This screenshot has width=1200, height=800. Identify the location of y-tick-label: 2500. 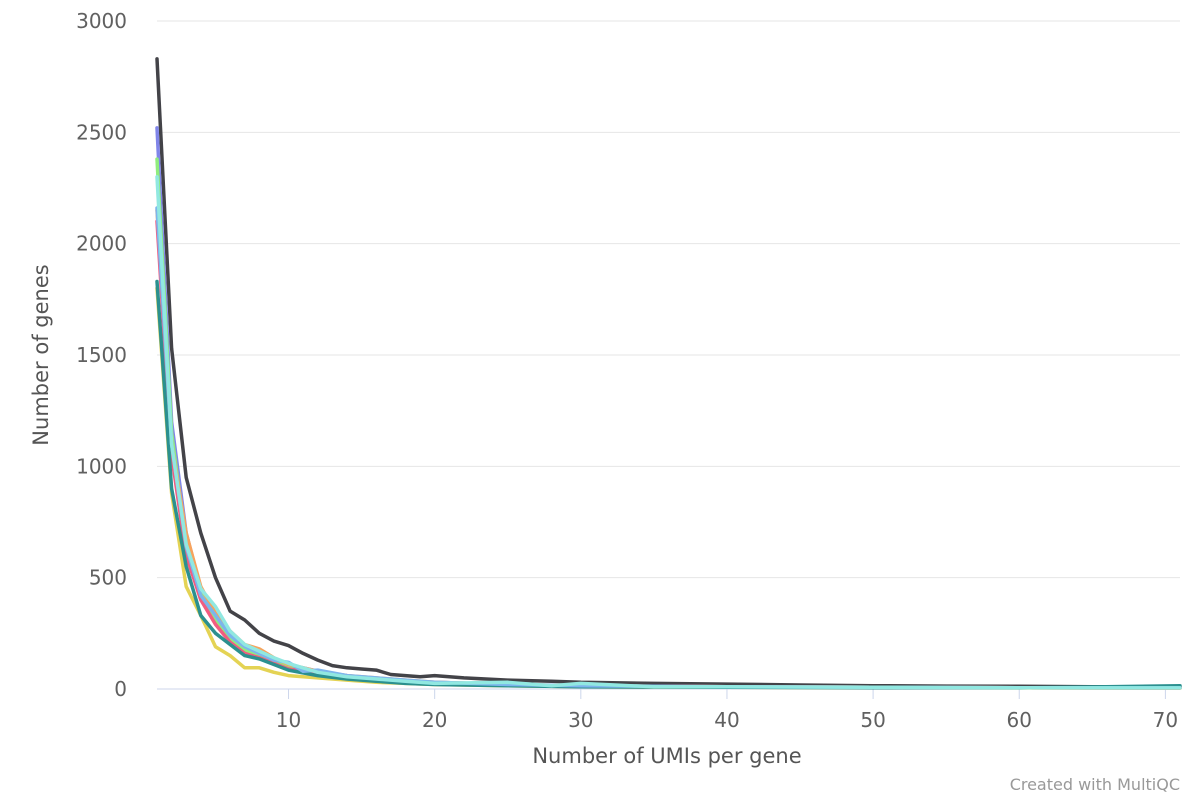
(101, 132).